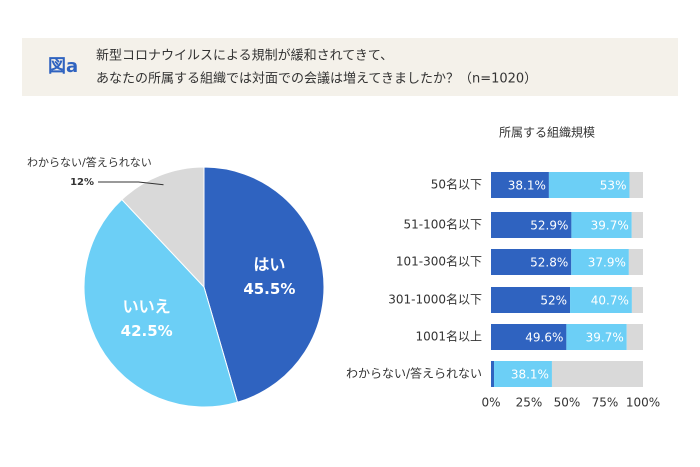 This screenshot has height=467, width=700. What do you see at coordinates (544, 338) in the screenshot?
I see `data-label: 49.6%` at bounding box center [544, 338].